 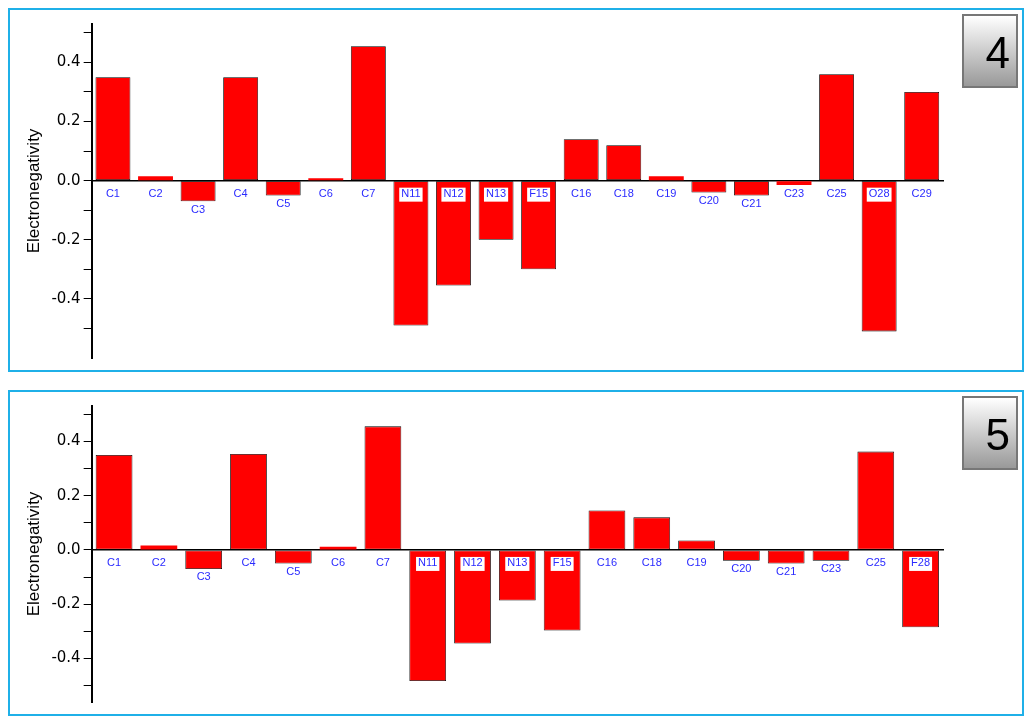 What do you see at coordinates (921, 562) in the screenshot?
I see `x-tick-label: F28` at bounding box center [921, 562].